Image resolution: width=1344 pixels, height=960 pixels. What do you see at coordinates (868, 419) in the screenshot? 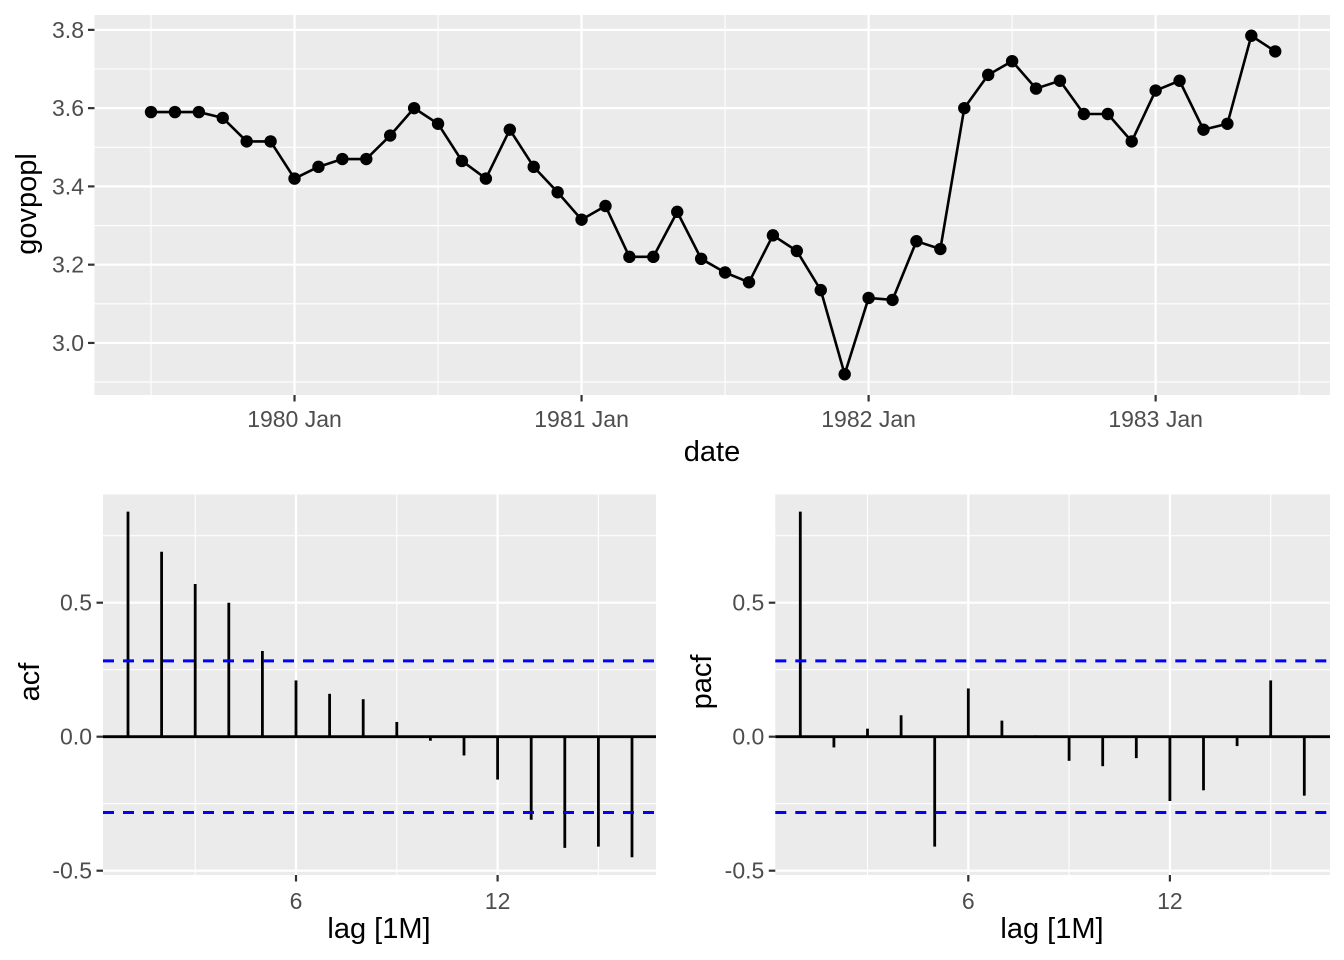
I see `x-tick-label: 1982 Jan` at bounding box center [868, 419].